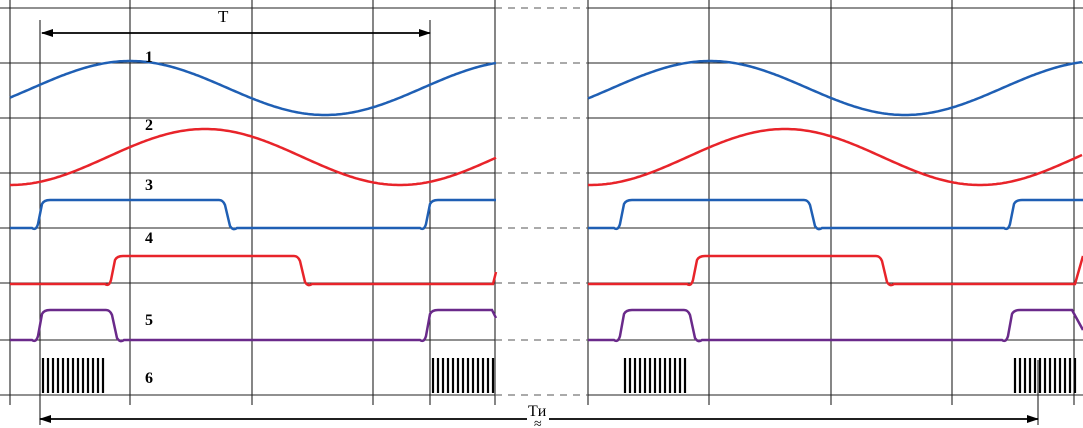 The height and width of the screenshot is (428, 1083). I want to click on waveform-2-right, so click(835, 157).